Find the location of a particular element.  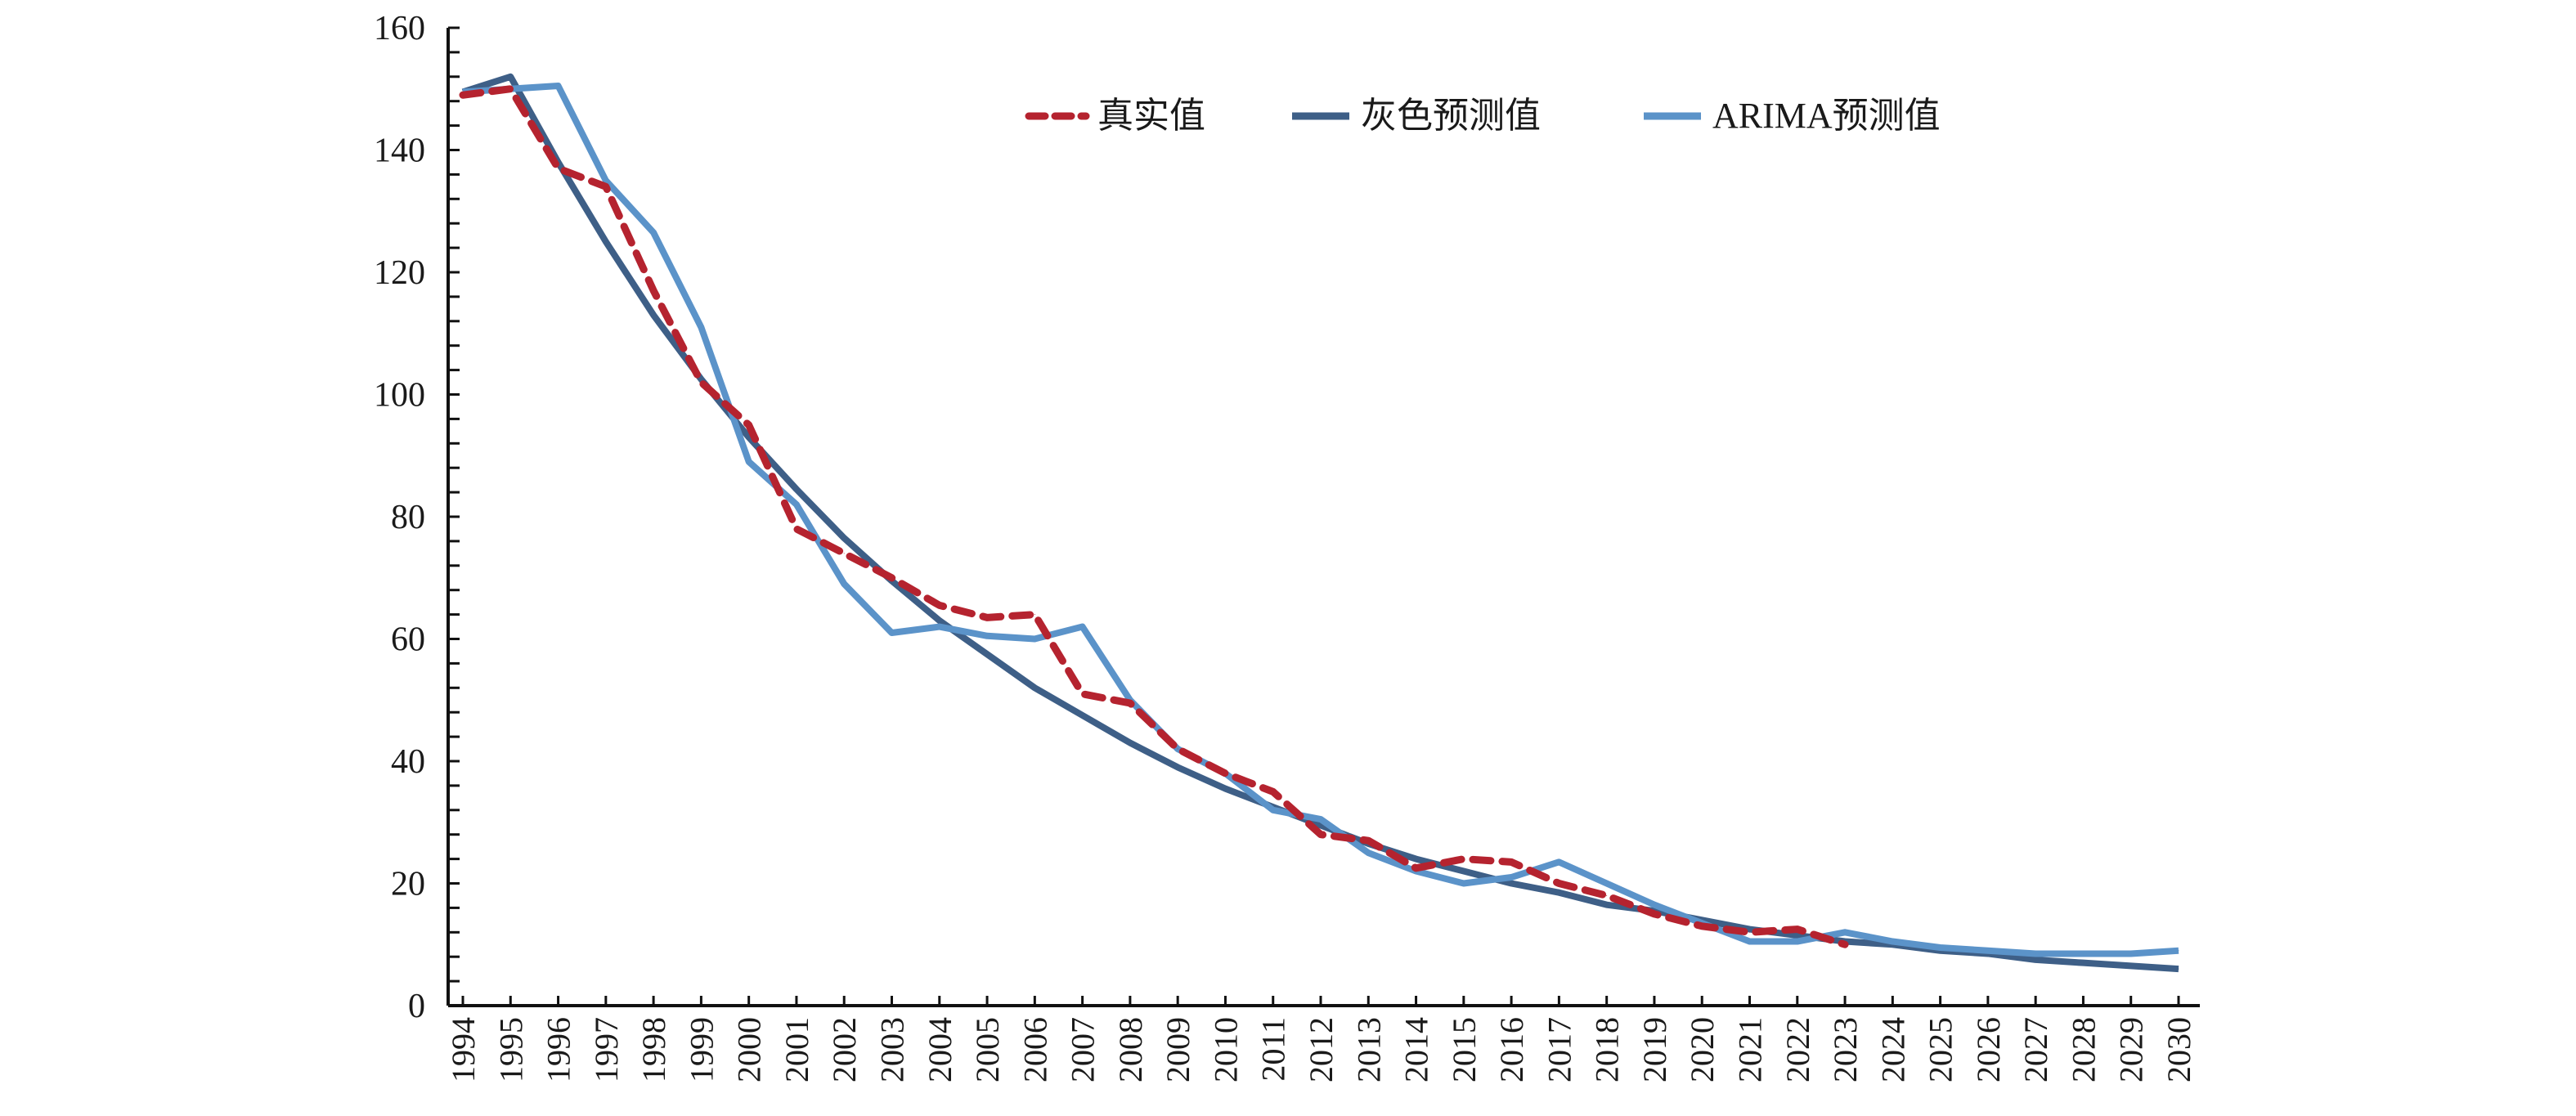

x-tick-label: 2022 is located at coordinates (1798, 1049).